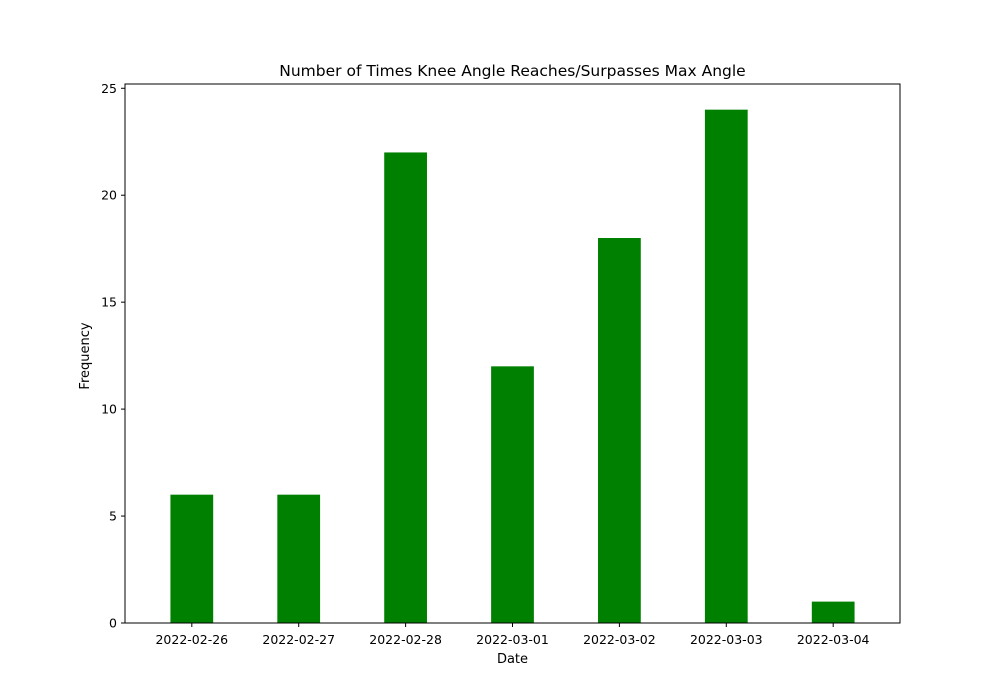 The height and width of the screenshot is (700, 1000). Describe the element at coordinates (833, 639) in the screenshot. I see `x-tick-label: 2022-03-04` at that location.